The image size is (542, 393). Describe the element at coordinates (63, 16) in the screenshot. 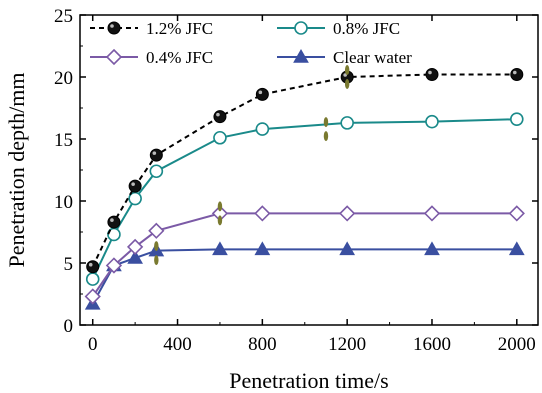

I see `y-tick-label: 25` at that location.